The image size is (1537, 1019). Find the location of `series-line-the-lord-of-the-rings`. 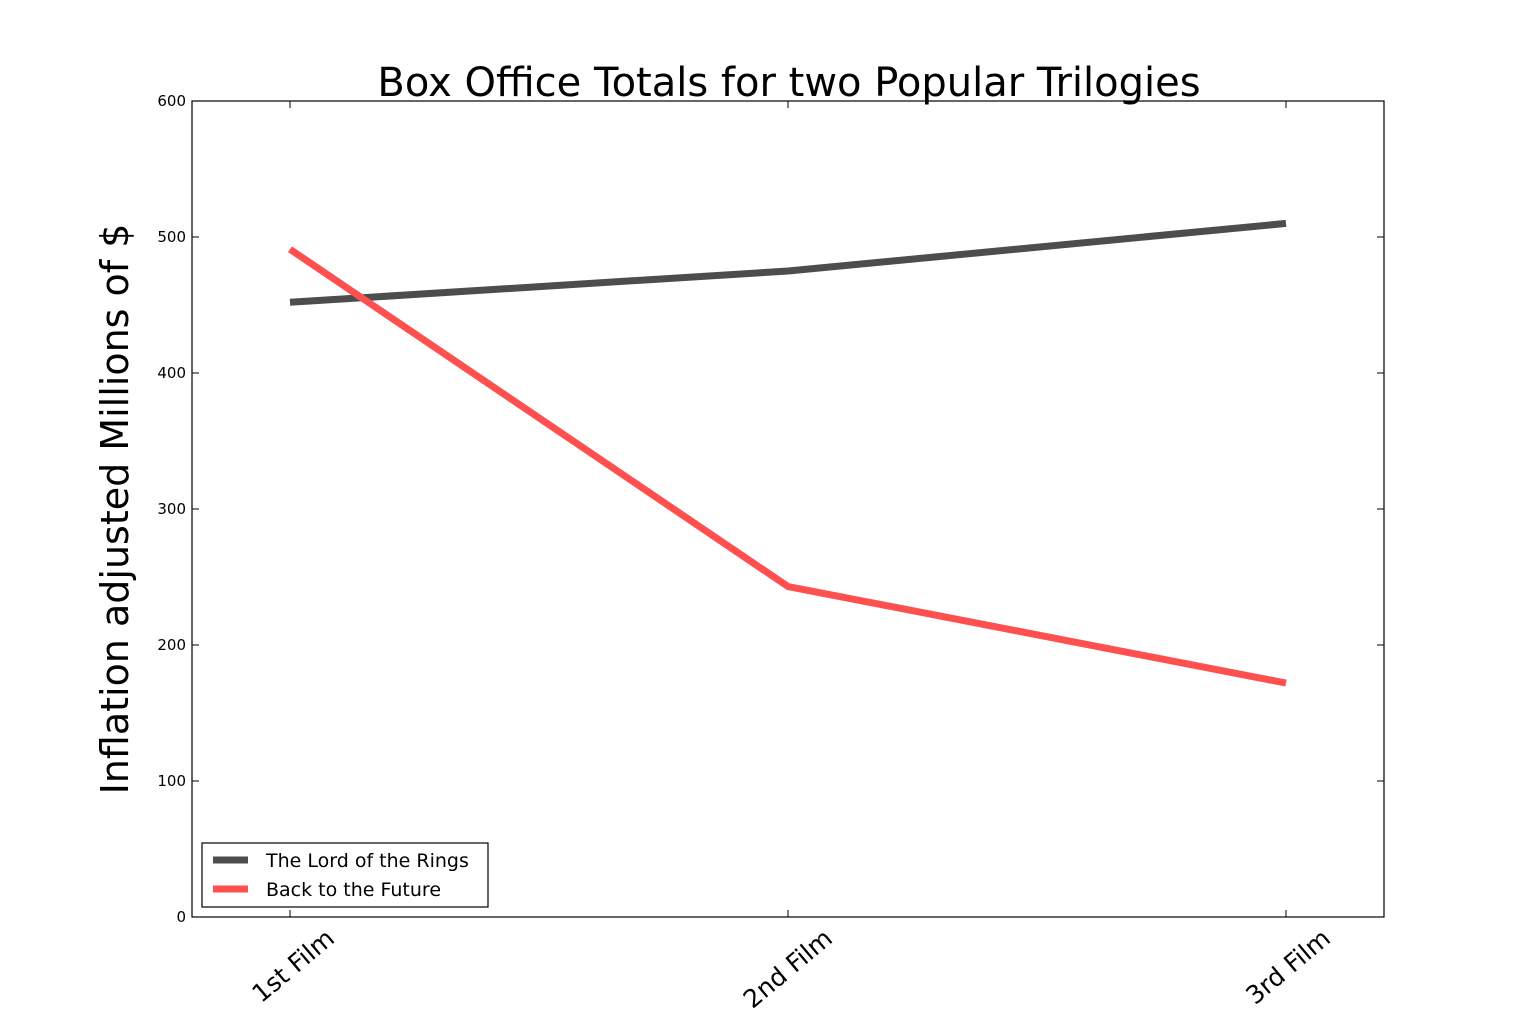

series-line-the-lord-of-the-rings is located at coordinates (788, 262).